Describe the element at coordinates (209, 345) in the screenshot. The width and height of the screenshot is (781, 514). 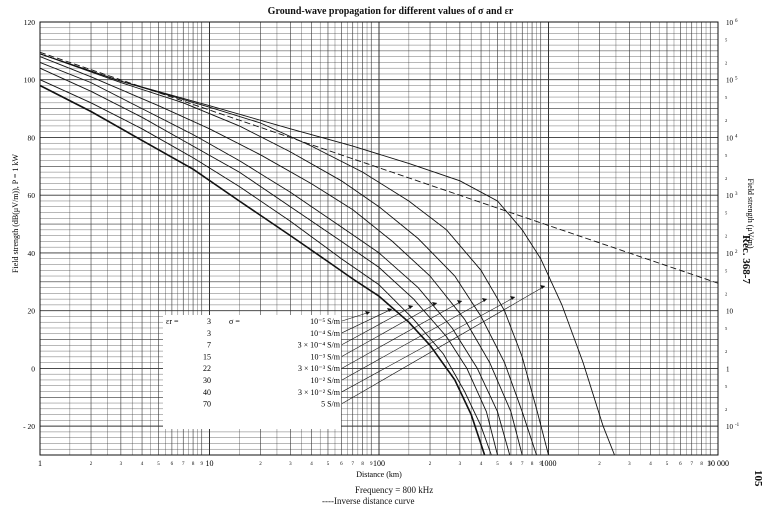
I see `eps-value: 7` at that location.